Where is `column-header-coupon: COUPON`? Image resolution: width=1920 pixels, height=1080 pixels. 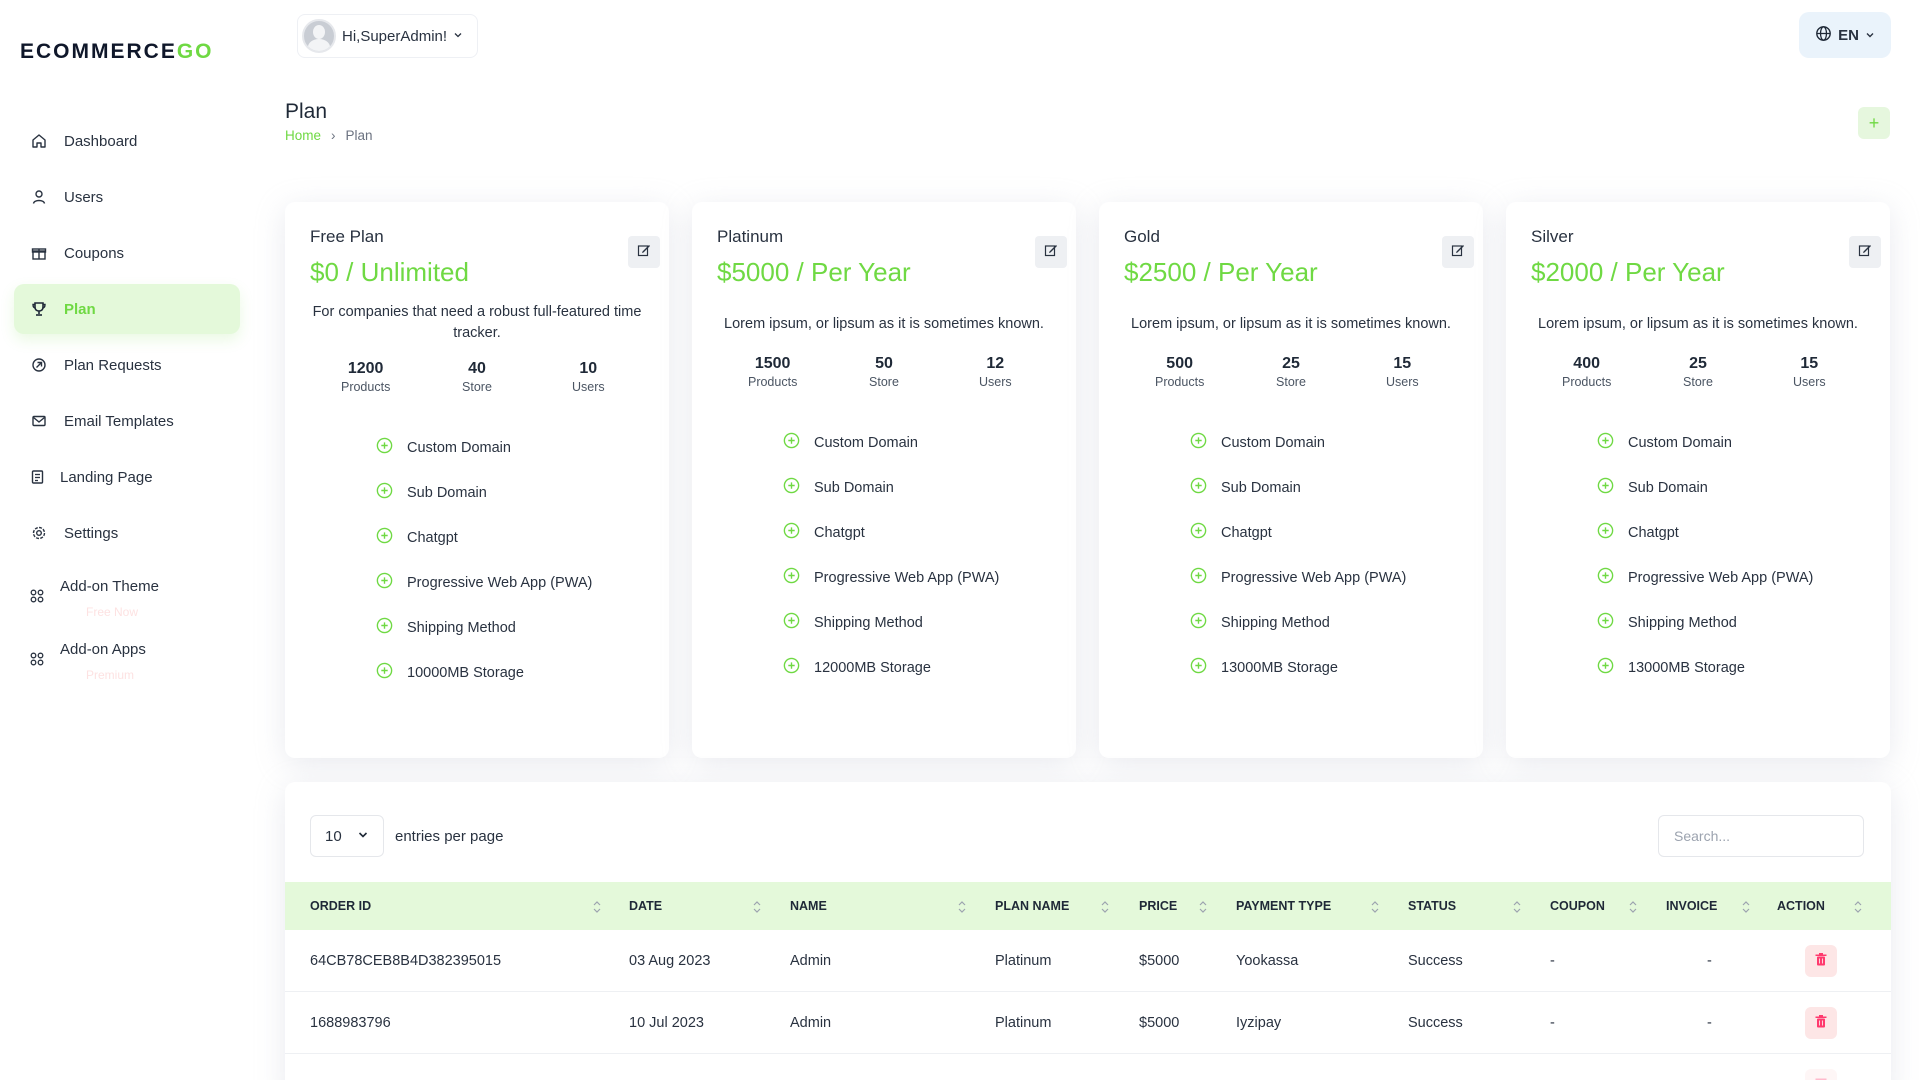
column-header-coupon: COUPON is located at coordinates (1577, 906).